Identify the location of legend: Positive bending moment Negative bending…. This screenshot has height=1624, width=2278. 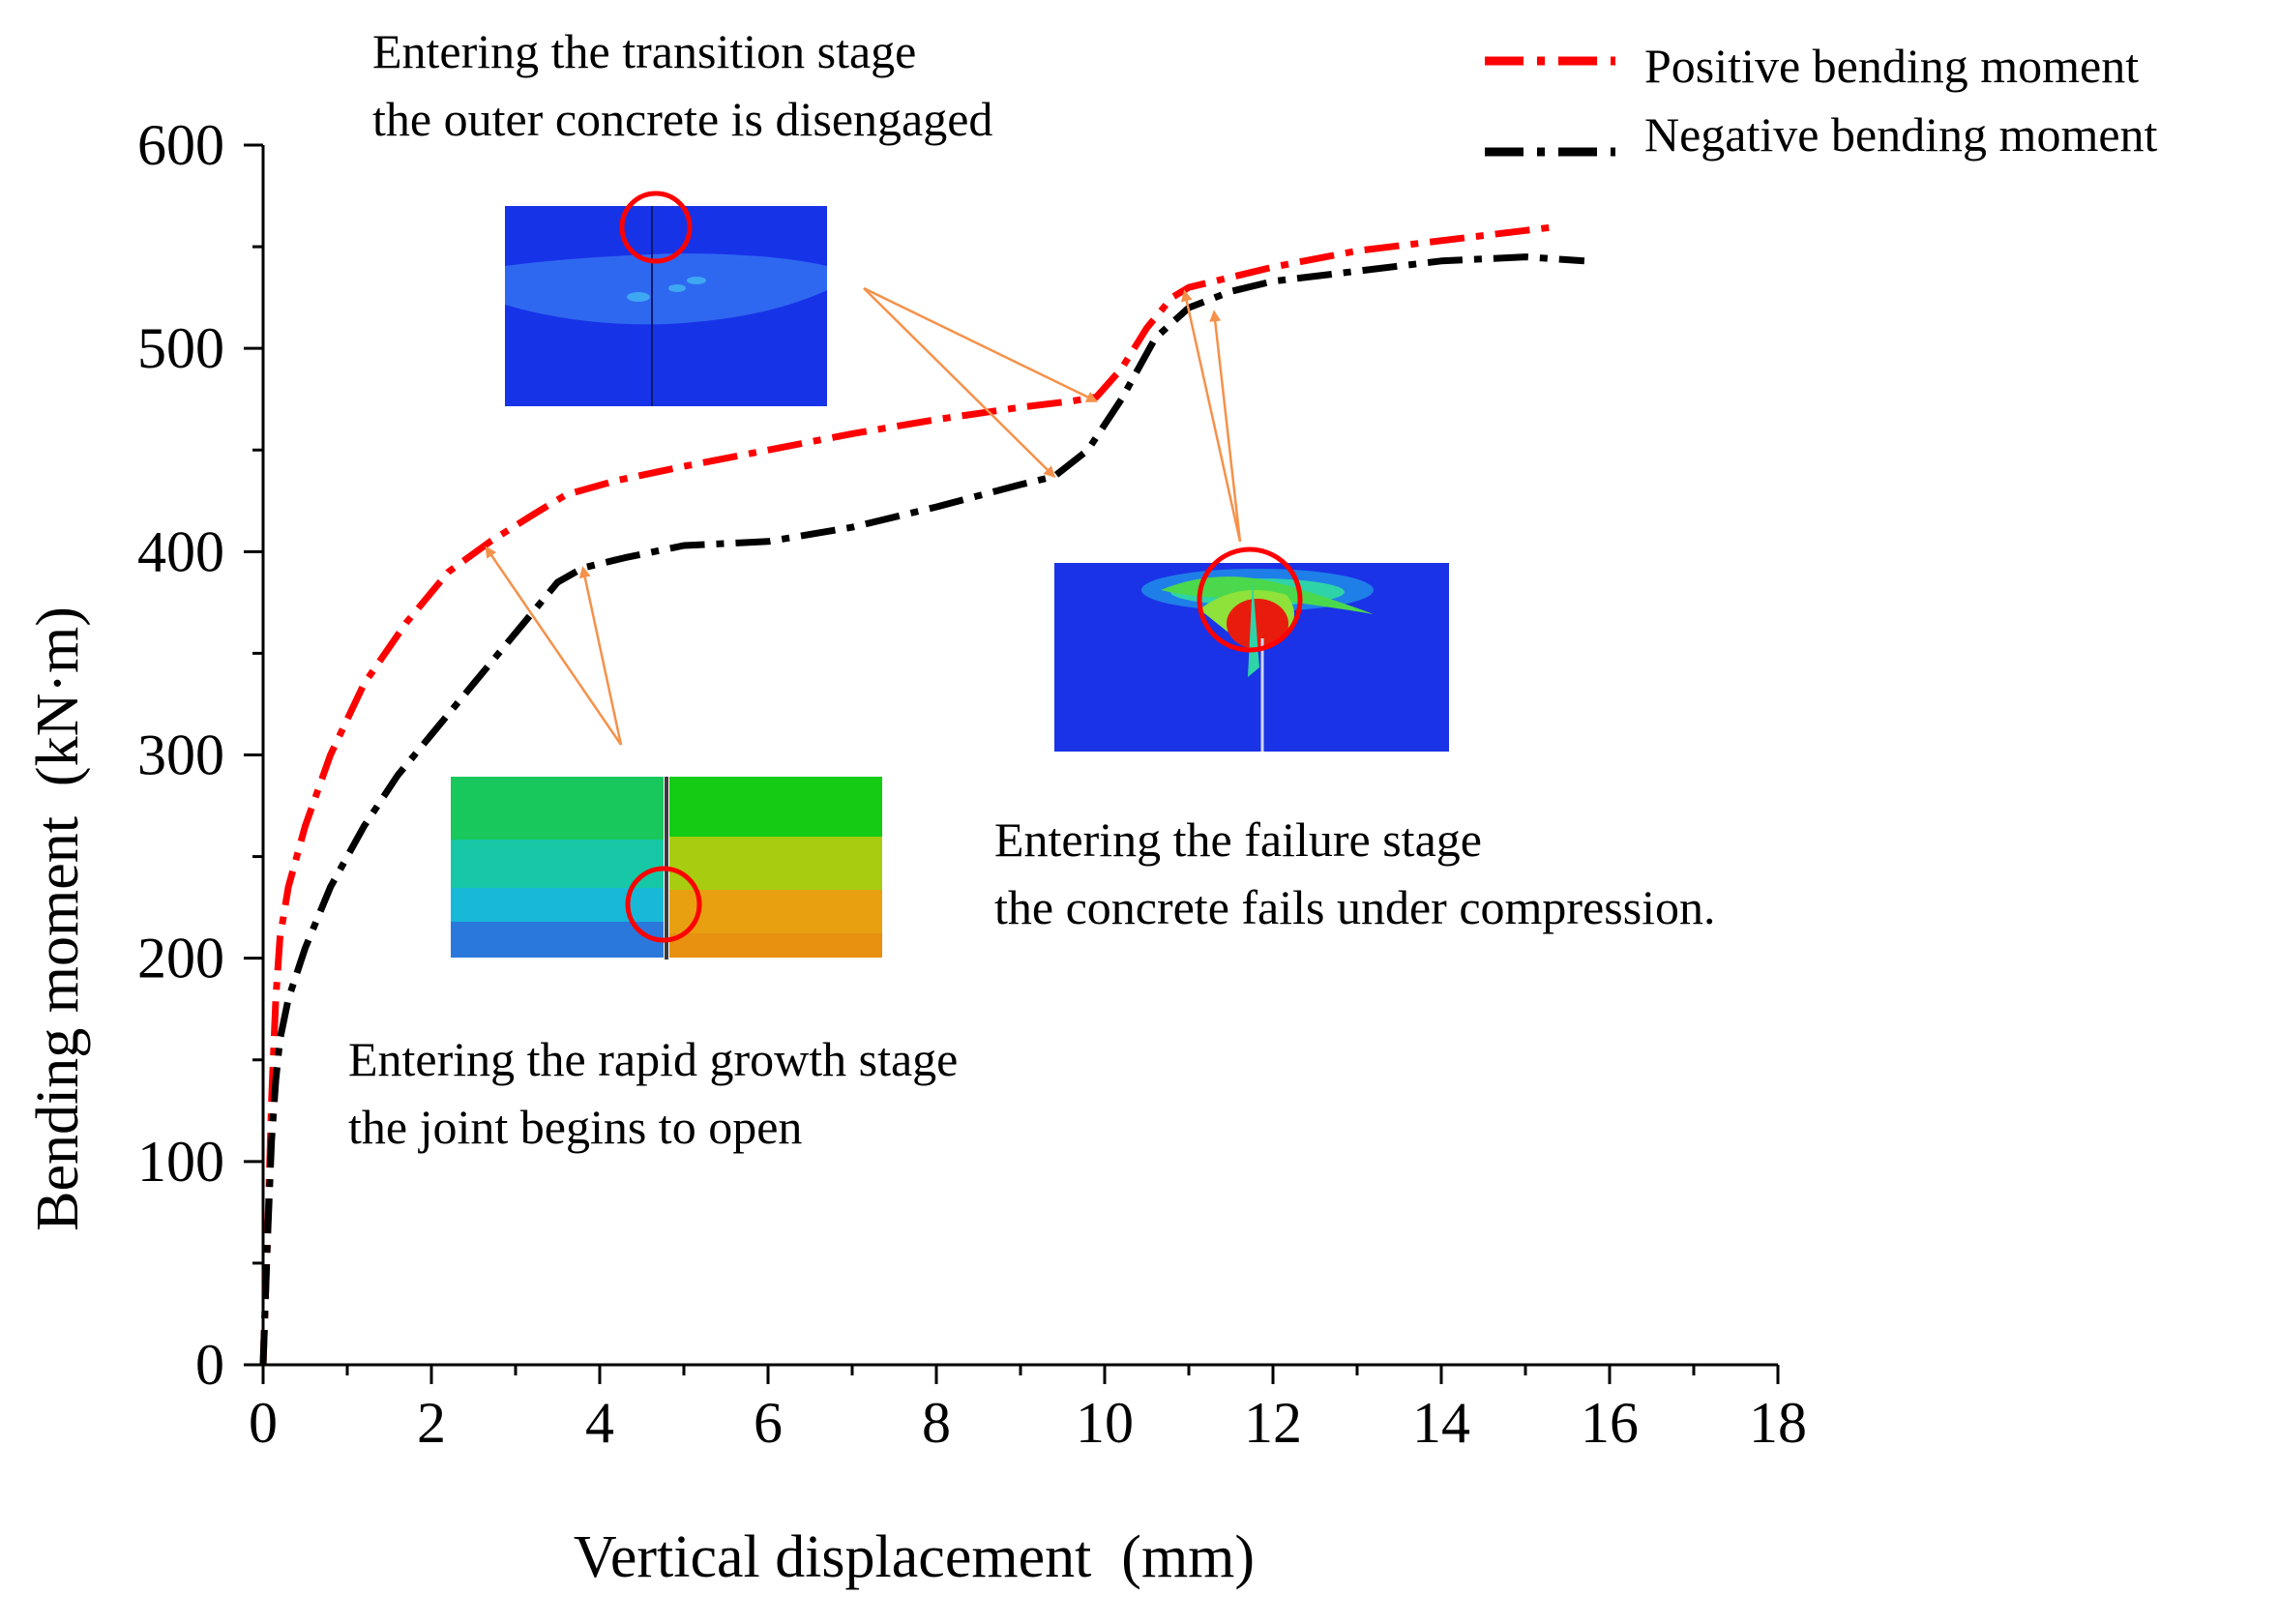
(1821, 101).